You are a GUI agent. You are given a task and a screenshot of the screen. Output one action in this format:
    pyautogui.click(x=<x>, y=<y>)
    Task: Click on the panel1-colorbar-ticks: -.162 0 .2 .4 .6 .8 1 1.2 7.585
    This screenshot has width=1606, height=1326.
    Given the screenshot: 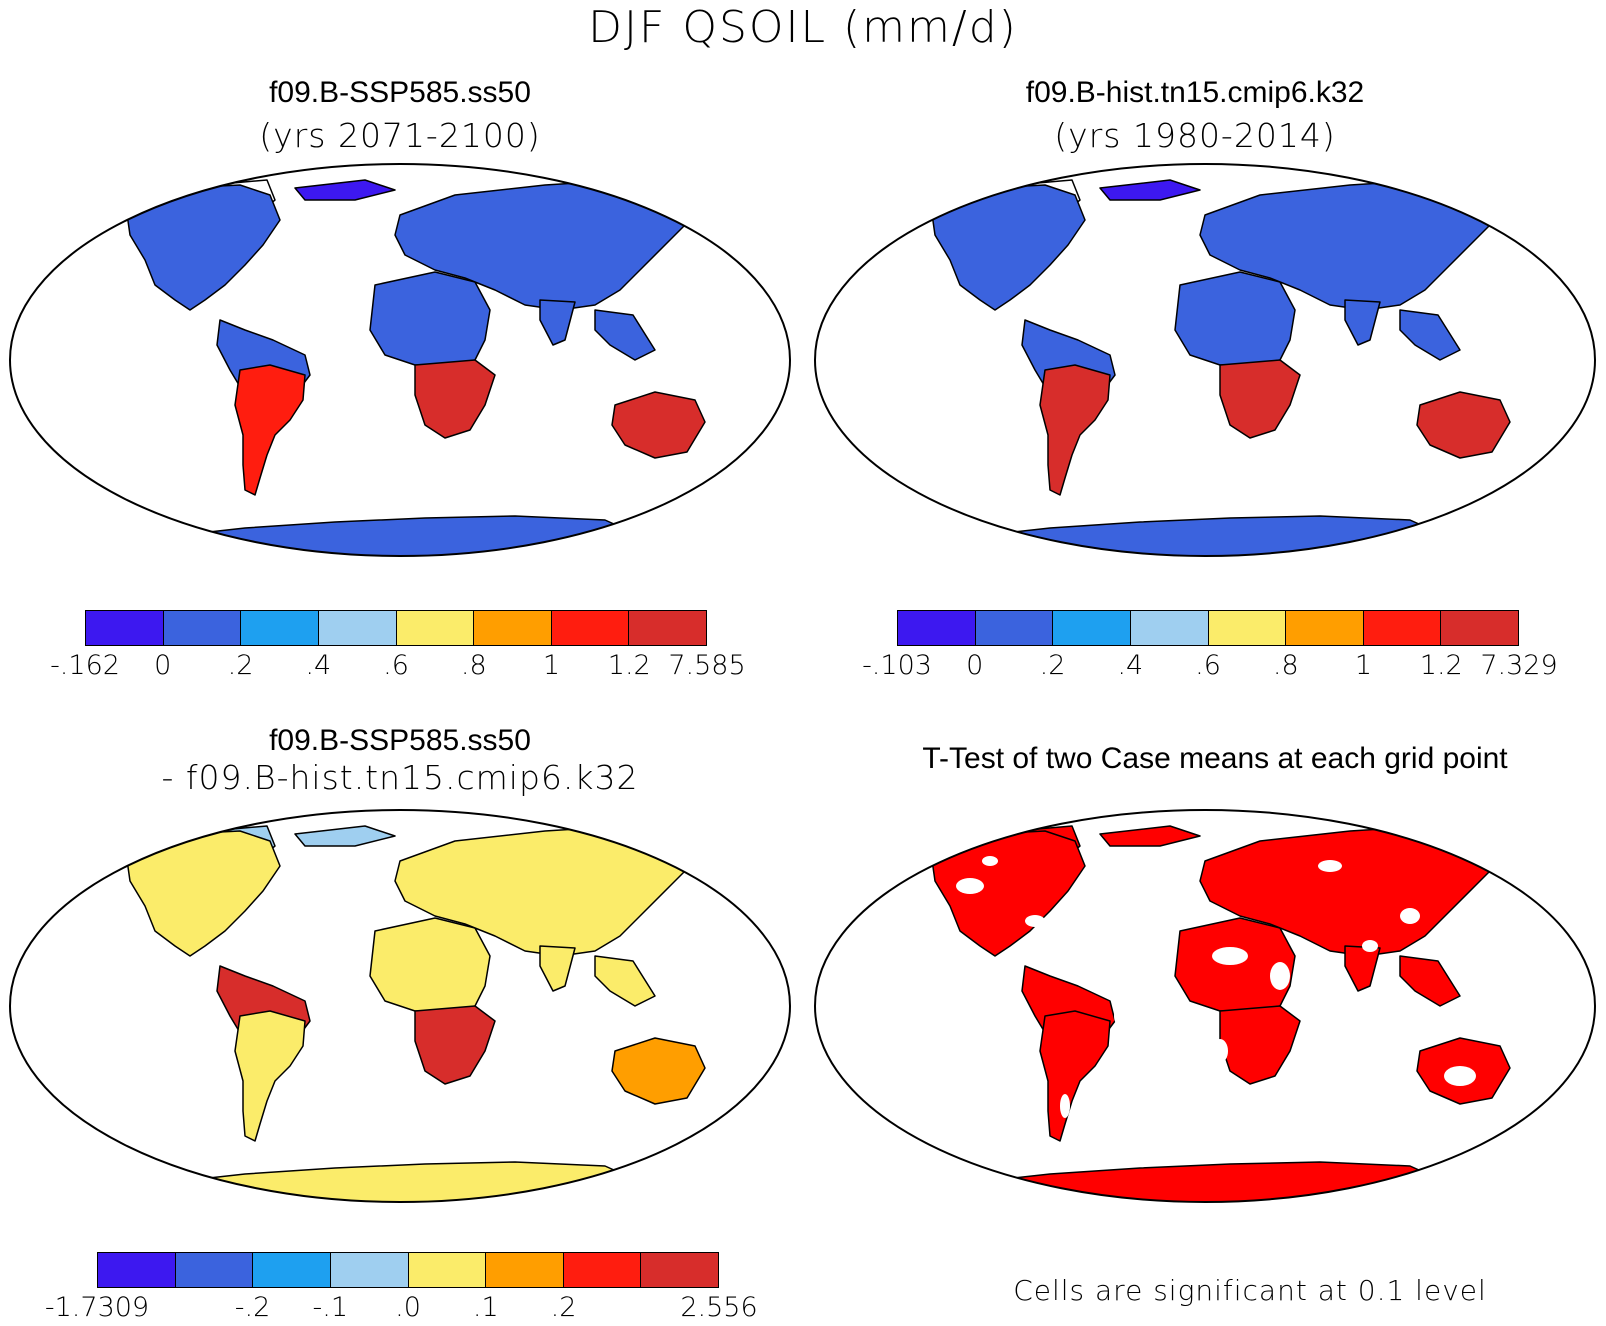 What is the action you would take?
    pyautogui.click(x=398, y=667)
    